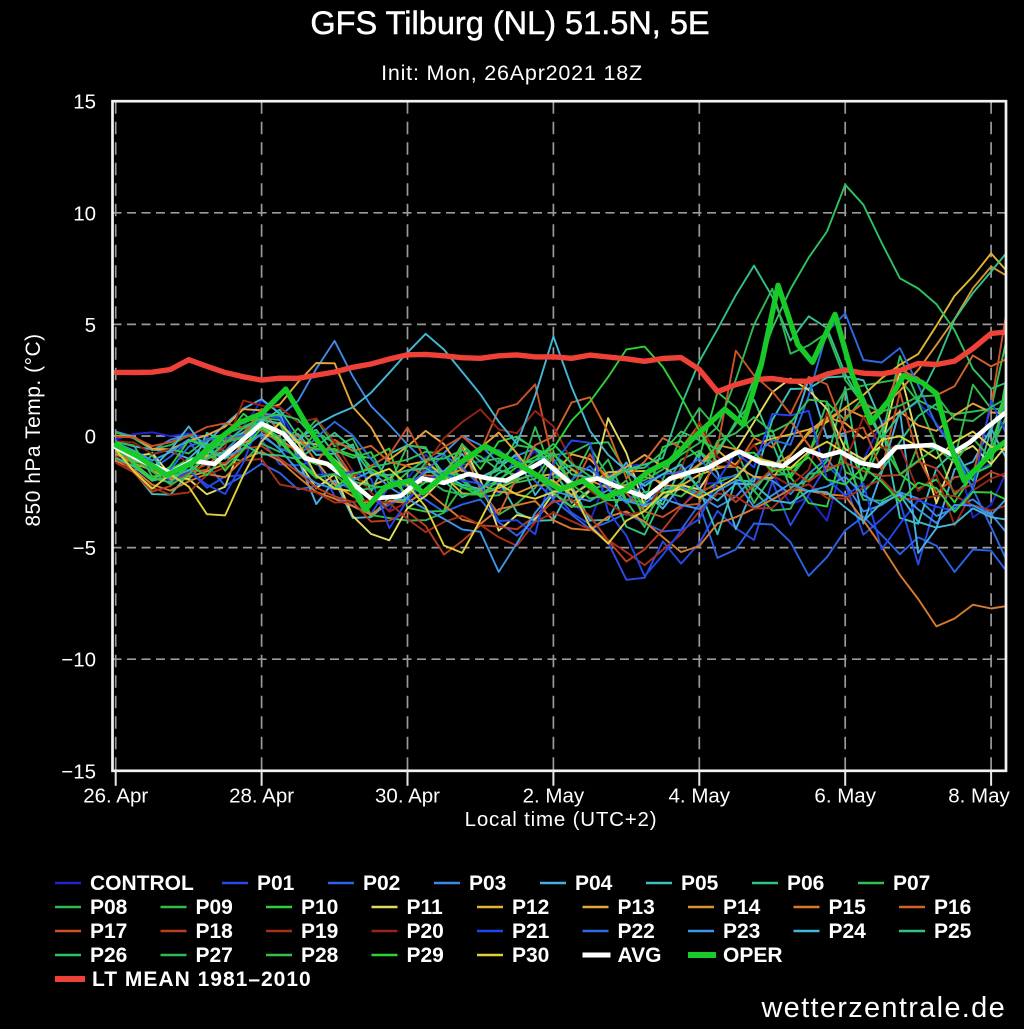 This screenshot has width=1024, height=1029. What do you see at coordinates (700, 883) in the screenshot?
I see `svg-text: P05` at bounding box center [700, 883].